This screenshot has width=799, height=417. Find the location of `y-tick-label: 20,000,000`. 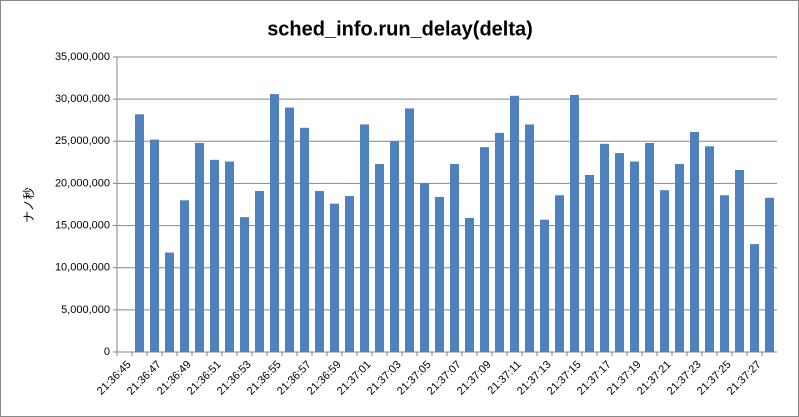

y-tick-label: 20,000,000 is located at coordinates (82, 183).